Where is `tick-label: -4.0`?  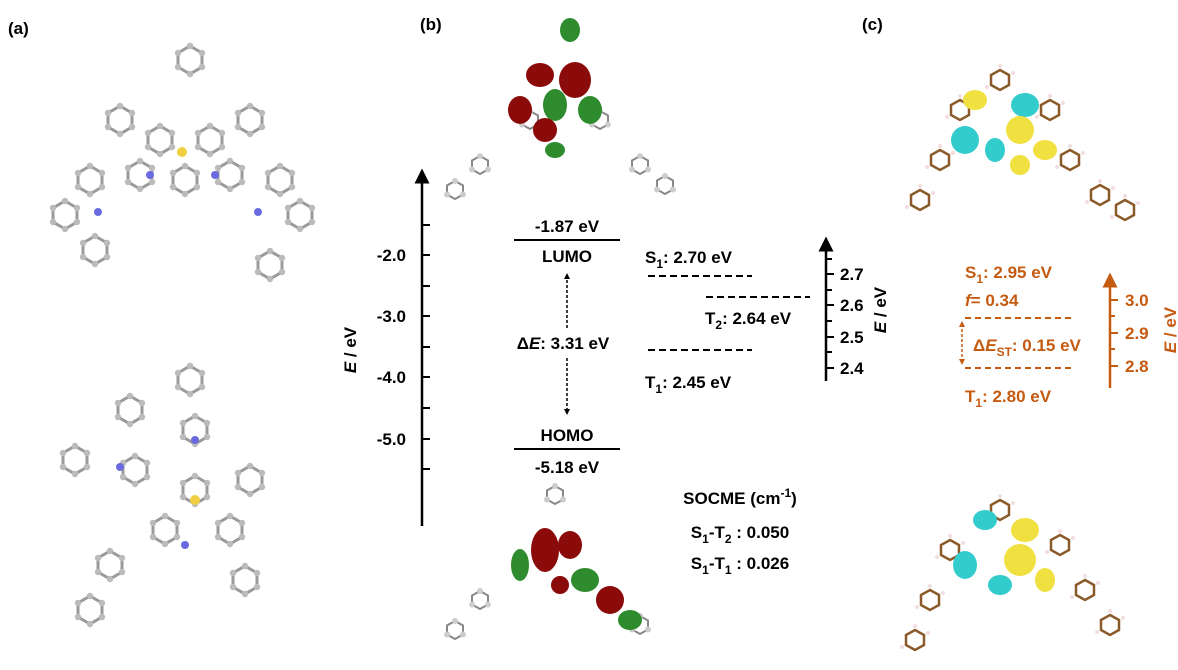
tick-label: -4.0 is located at coordinates (391, 377).